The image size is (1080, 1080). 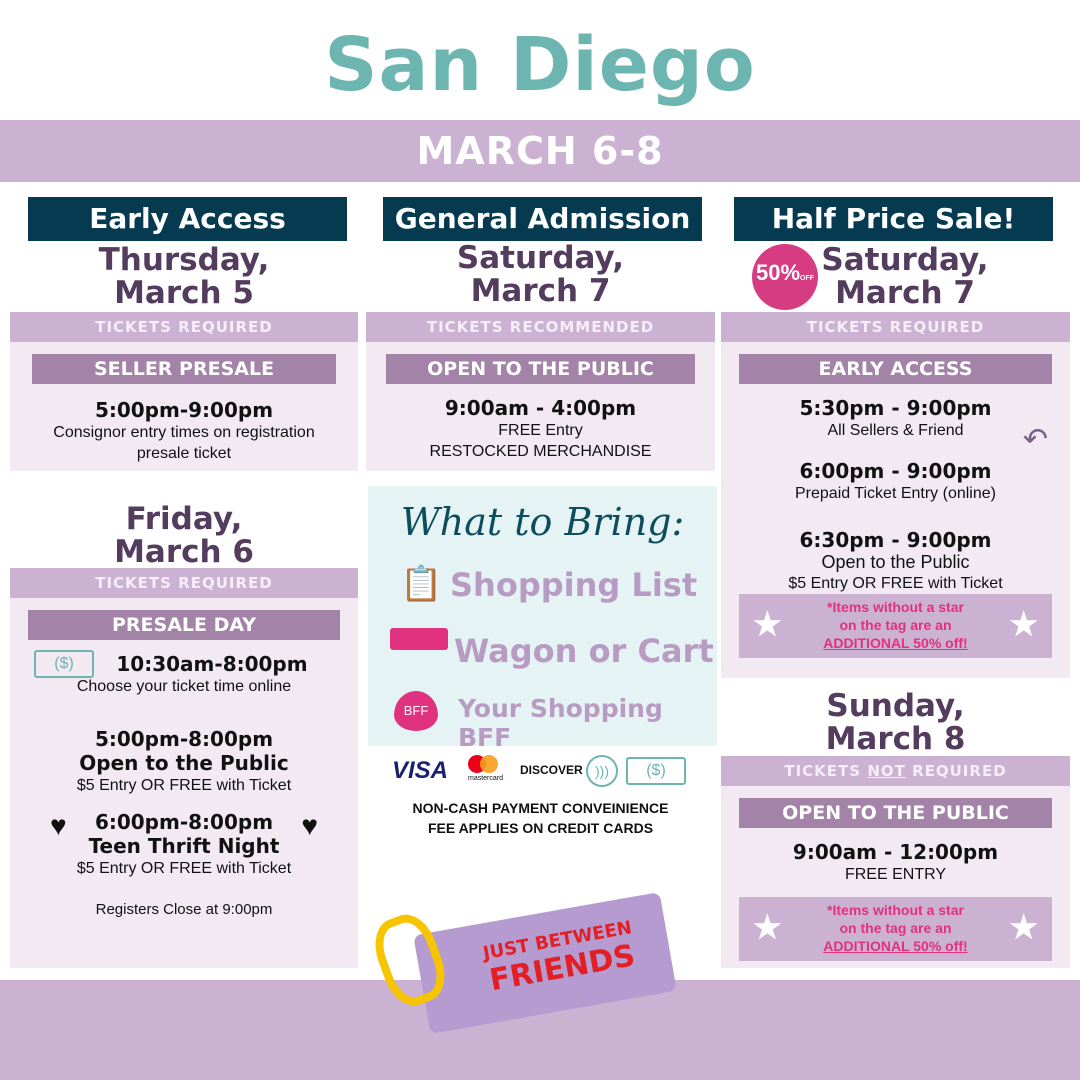 What do you see at coordinates (419, 639) in the screenshot?
I see `wagon-icon` at bounding box center [419, 639].